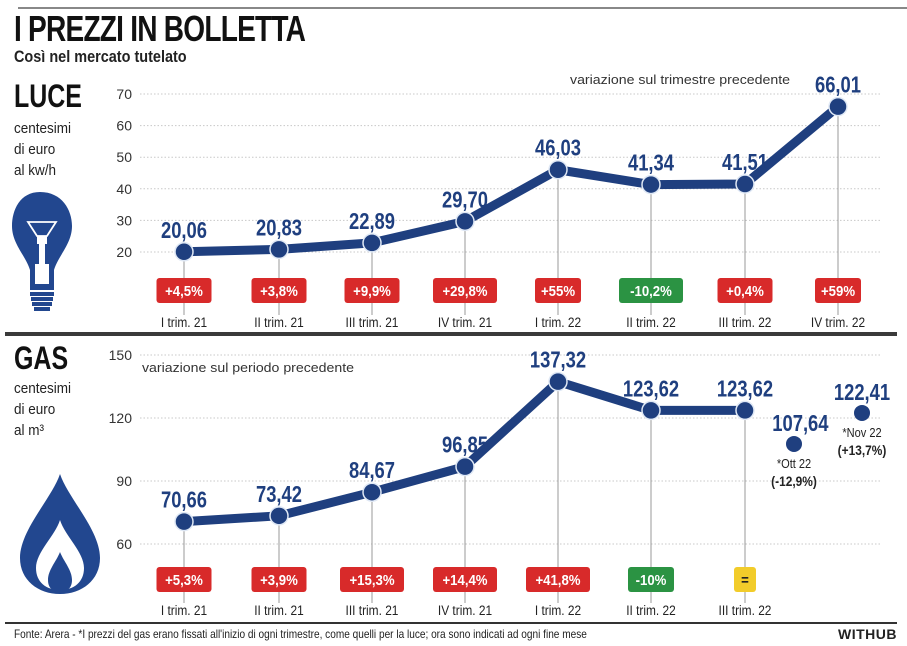 The height and width of the screenshot is (646, 907). What do you see at coordinates (862, 450) in the screenshot?
I see `monthly-change-label: (+13,7%)` at bounding box center [862, 450].